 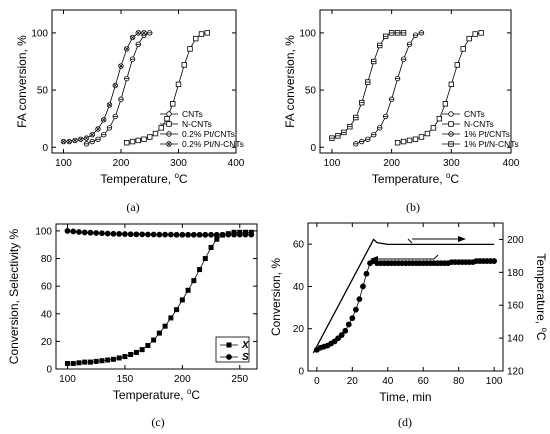 I want to click on panel-caption: (d), so click(x=405, y=422).